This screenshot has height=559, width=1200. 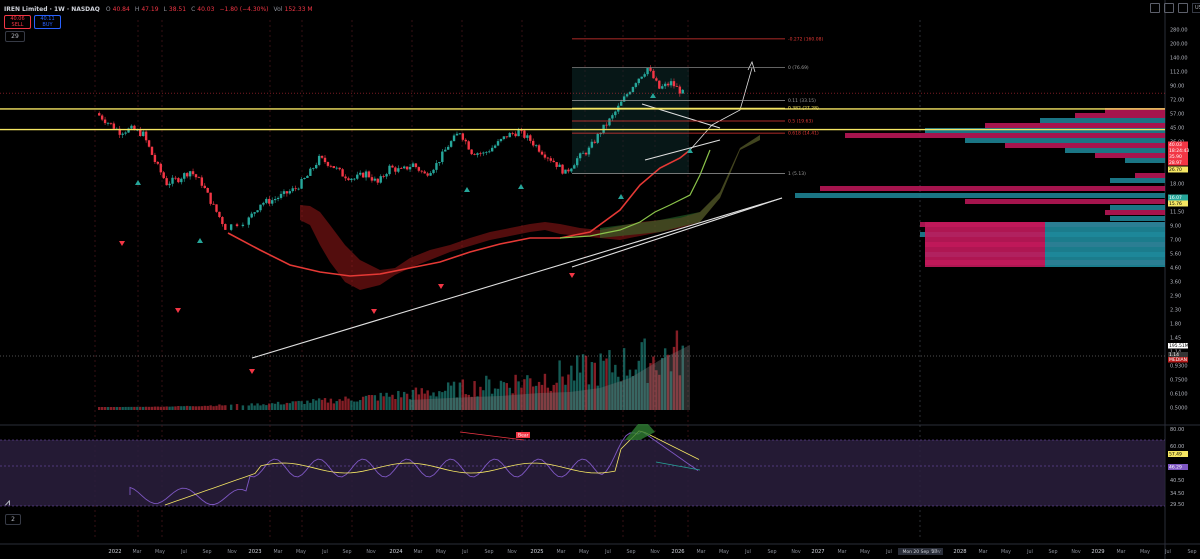 What do you see at coordinates (1169, 8) in the screenshot?
I see `screenshot-icon` at bounding box center [1169, 8].